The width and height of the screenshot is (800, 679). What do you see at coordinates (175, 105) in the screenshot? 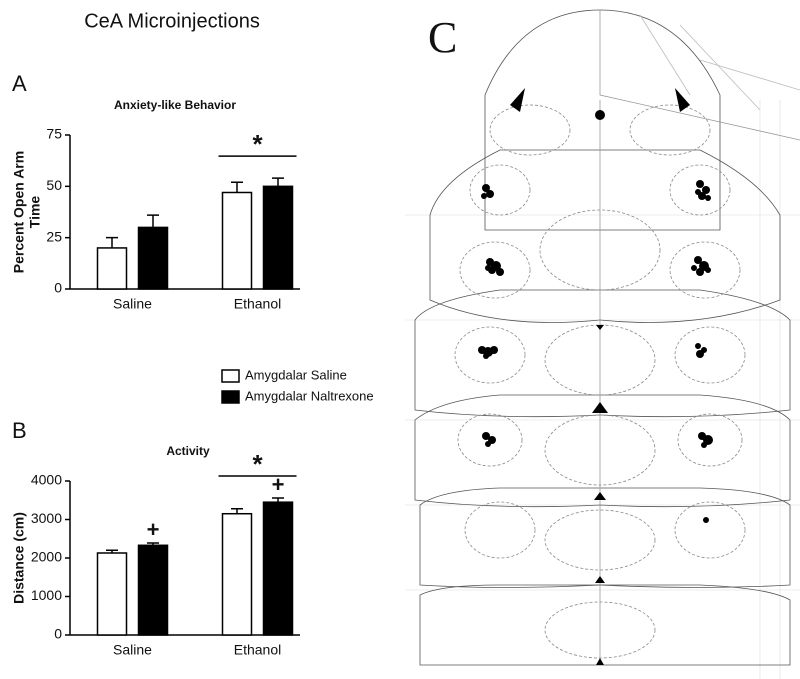
I see `chart-title: Anxiety-like Behavior` at bounding box center [175, 105].